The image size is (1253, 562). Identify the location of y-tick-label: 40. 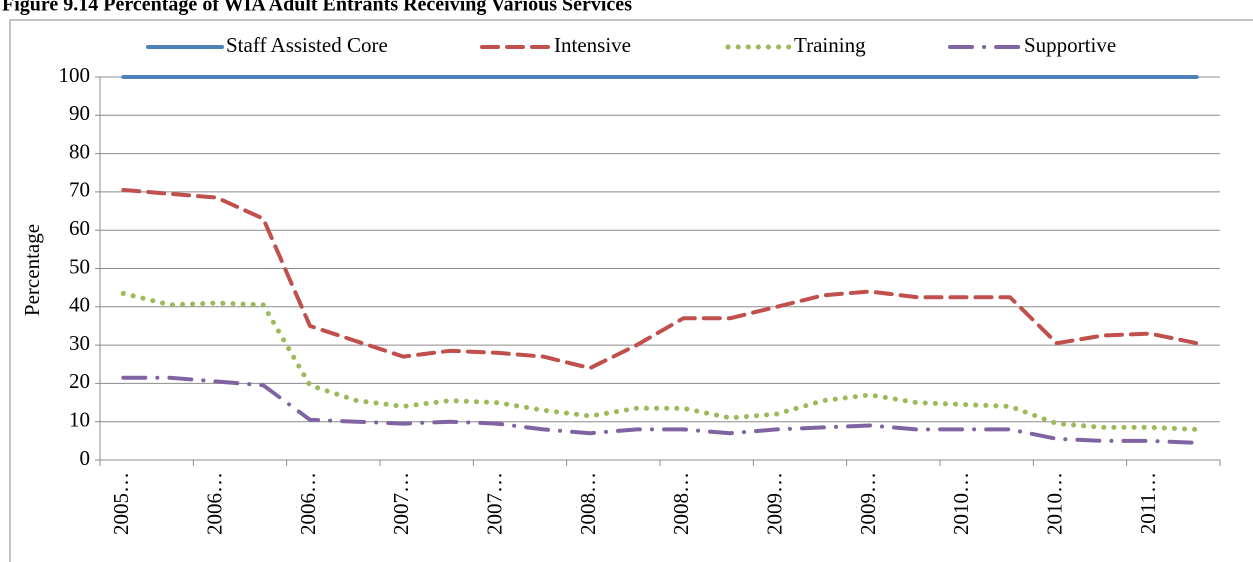
(79, 305).